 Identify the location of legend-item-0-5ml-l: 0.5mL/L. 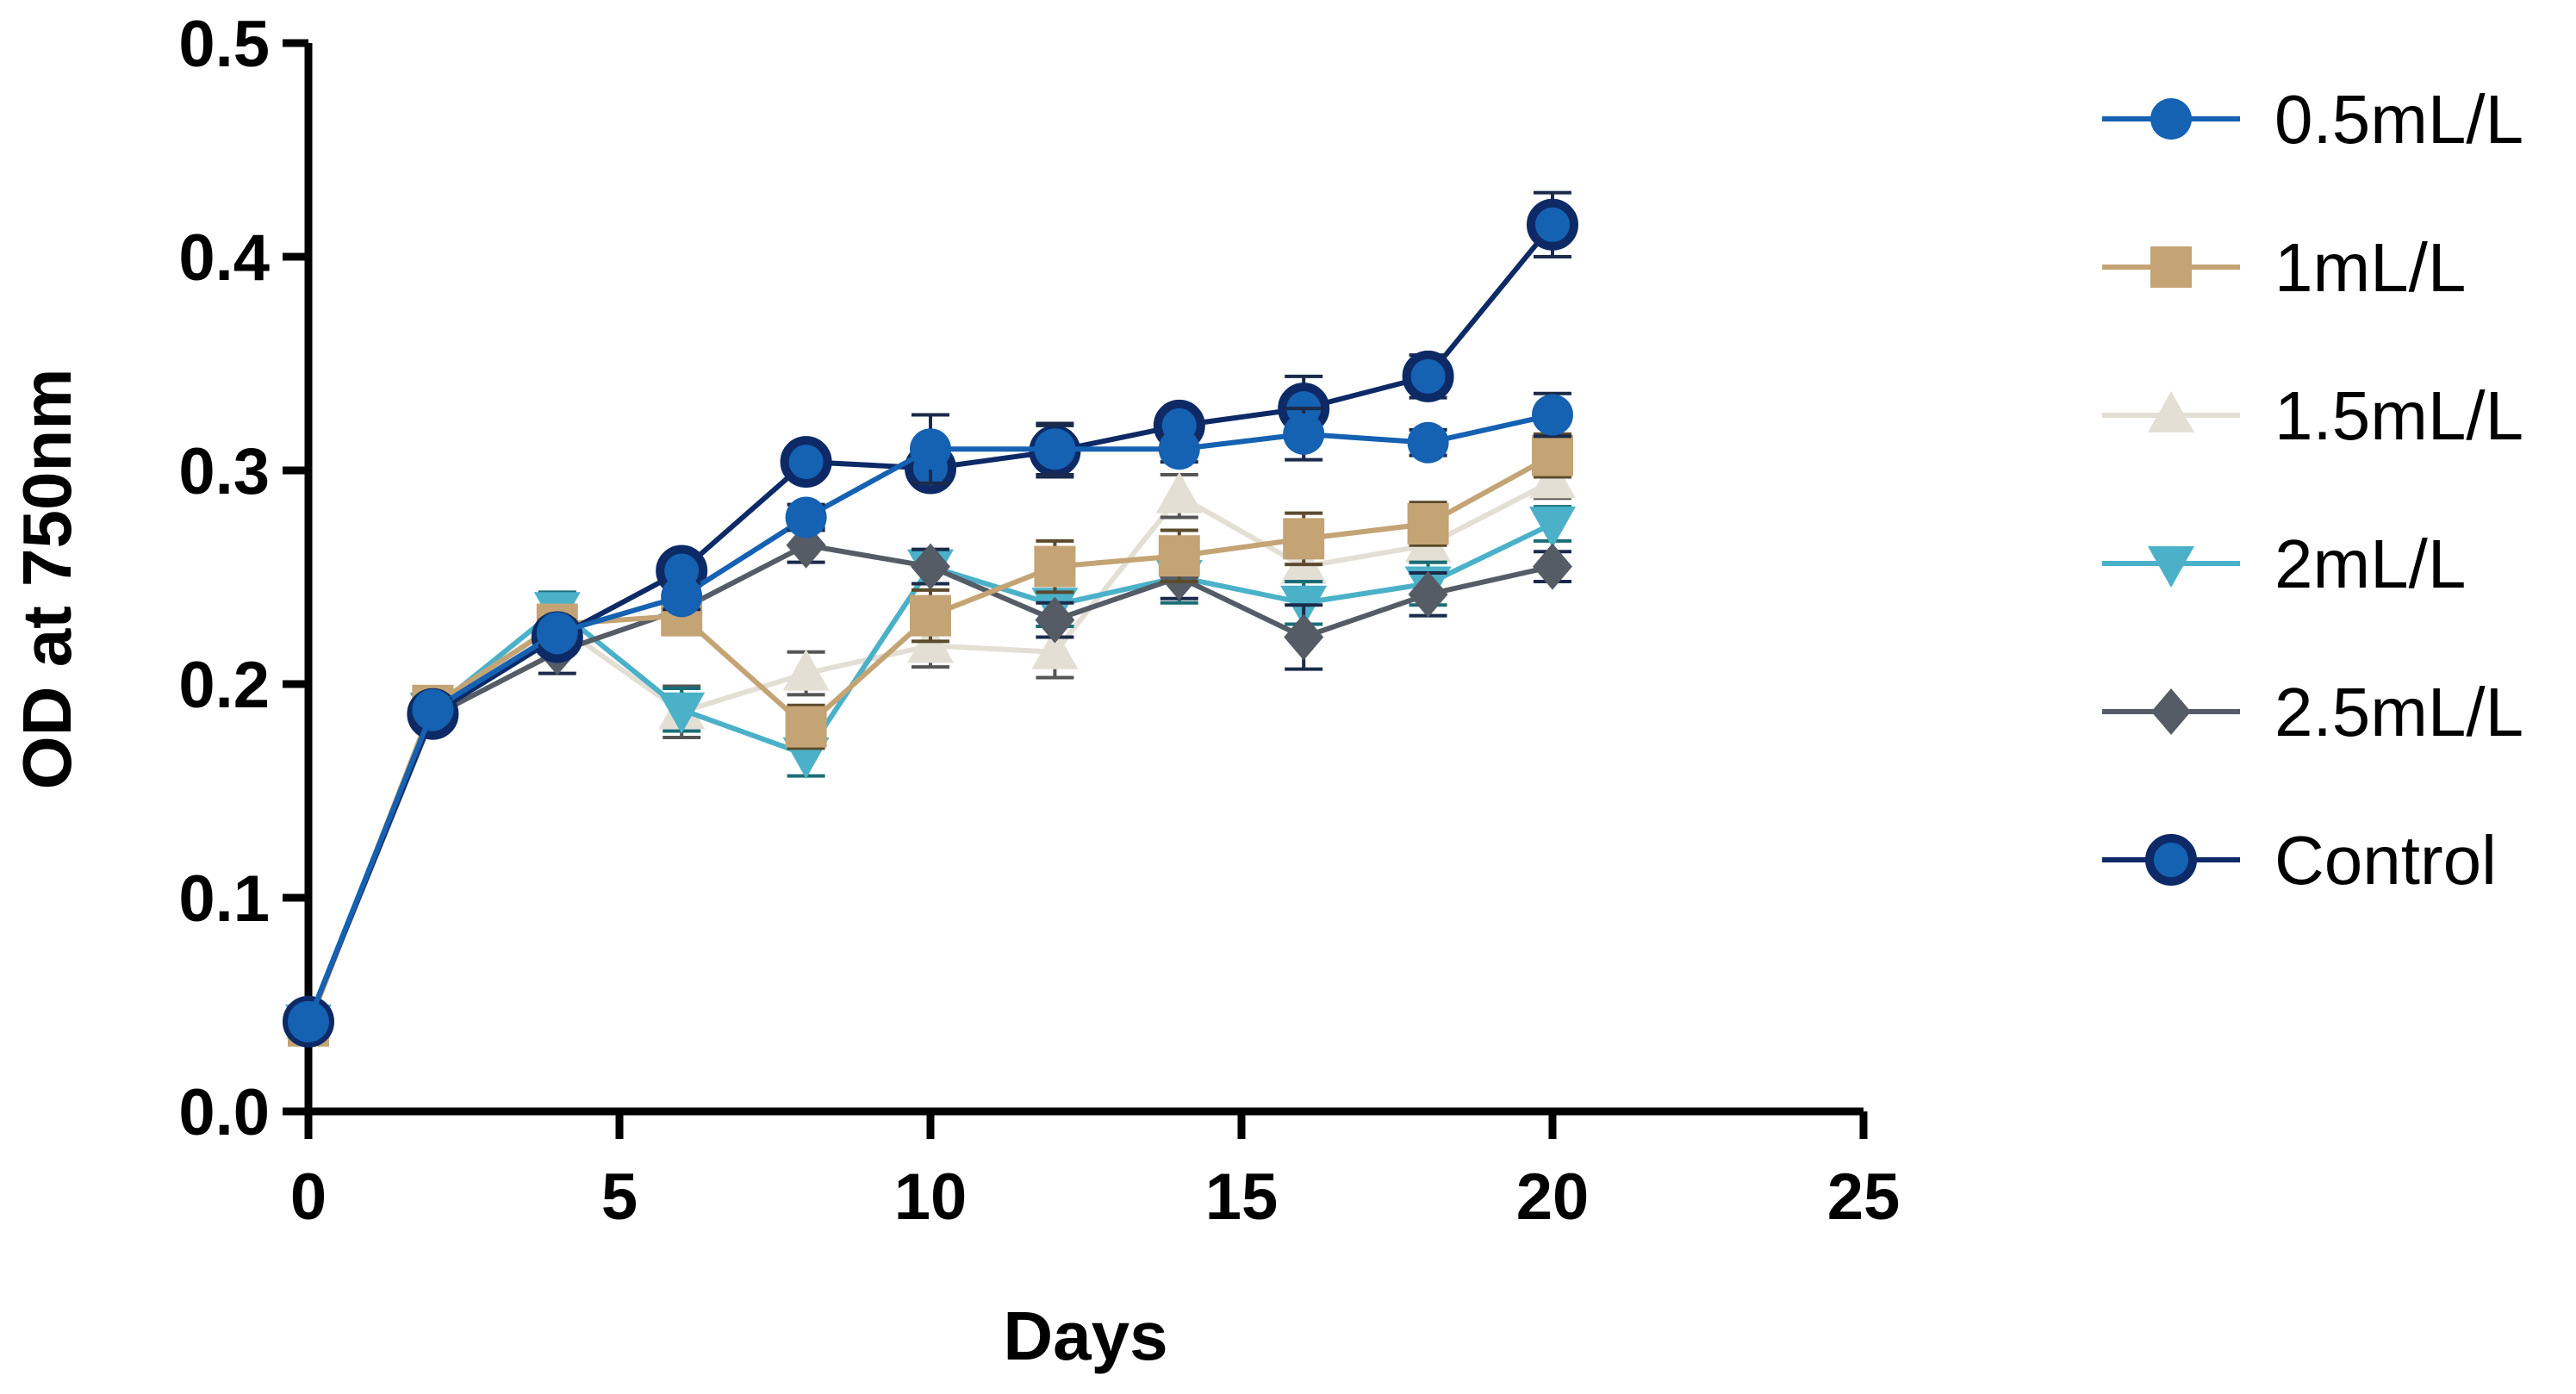
(2312, 119).